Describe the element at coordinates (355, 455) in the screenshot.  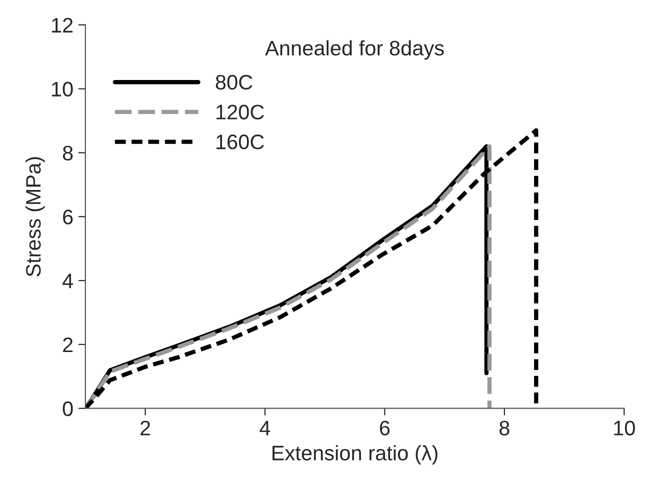
I see `x-axis-title: Extension ratio (λ)` at that location.